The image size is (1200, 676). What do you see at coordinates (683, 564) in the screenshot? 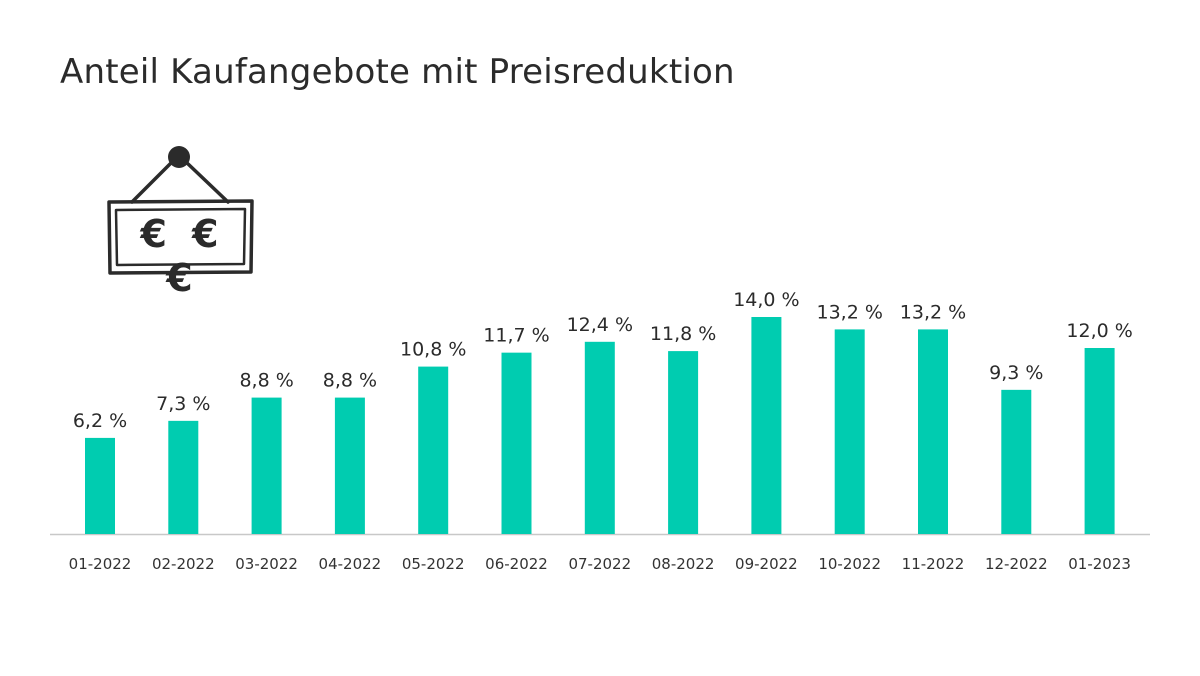
I see `x-tick-label-08-2022: 08-2022` at bounding box center [683, 564].